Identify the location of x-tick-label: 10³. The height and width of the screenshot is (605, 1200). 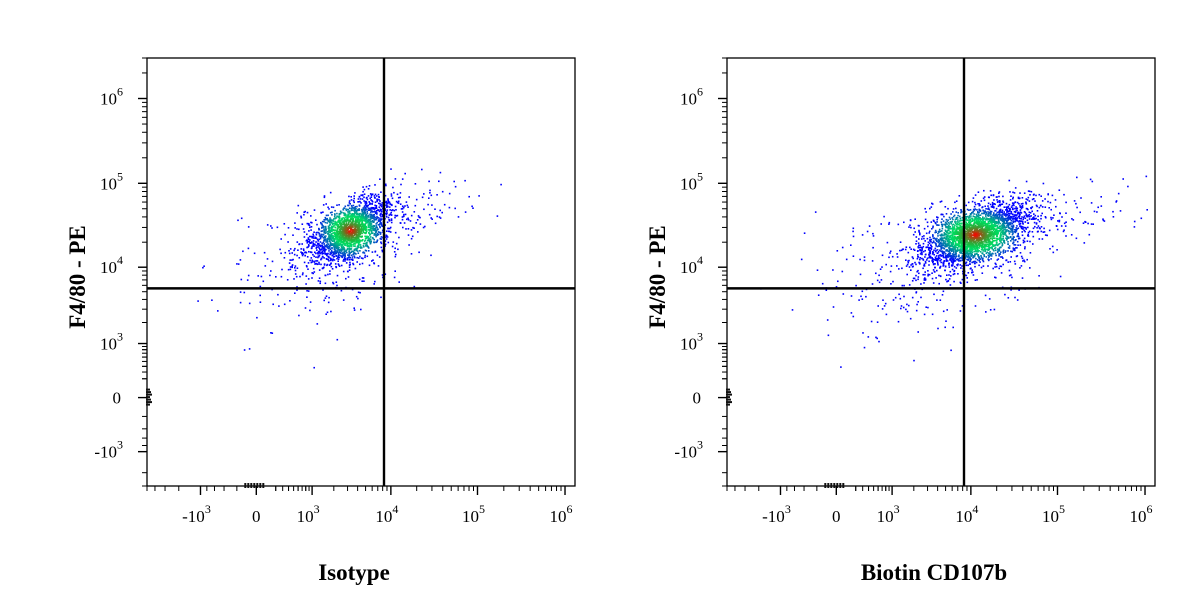
(308, 514).